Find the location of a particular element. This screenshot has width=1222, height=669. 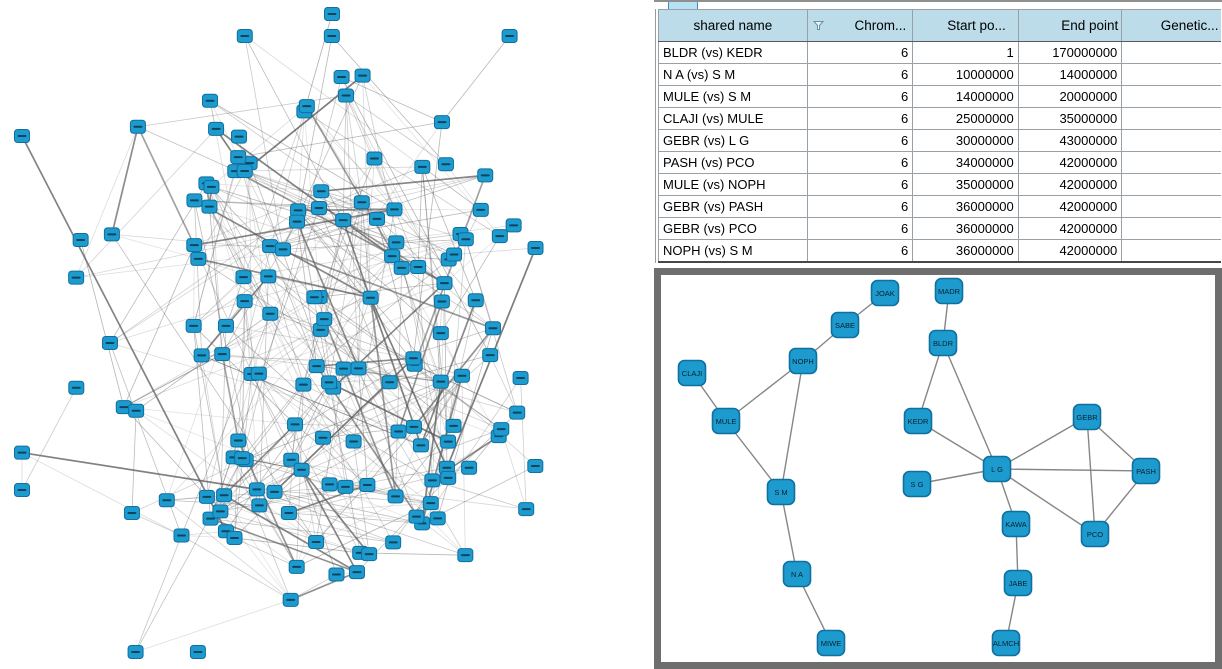

cell-end_point: 42000000 is located at coordinates (1070, 251).